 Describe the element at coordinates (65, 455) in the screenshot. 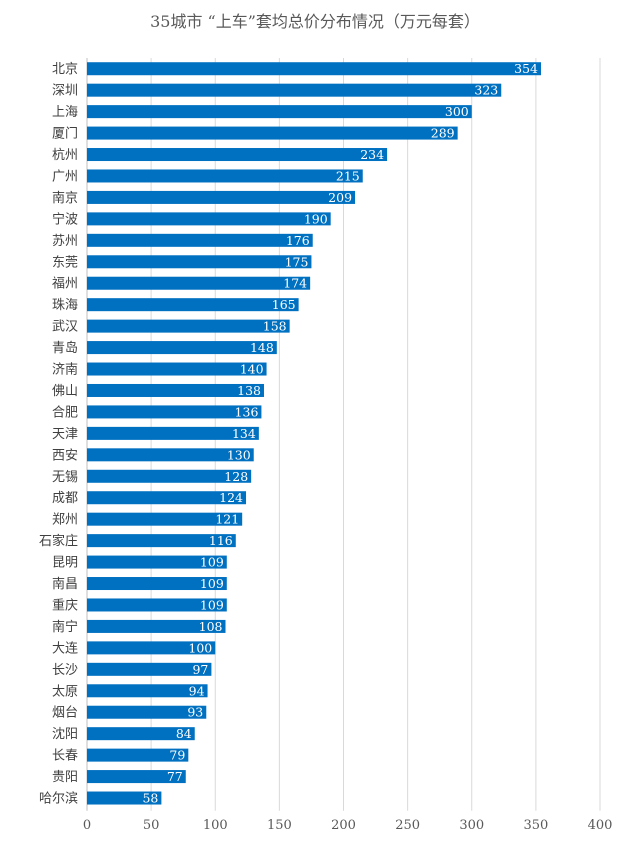

I see `category-label: 西安` at that location.